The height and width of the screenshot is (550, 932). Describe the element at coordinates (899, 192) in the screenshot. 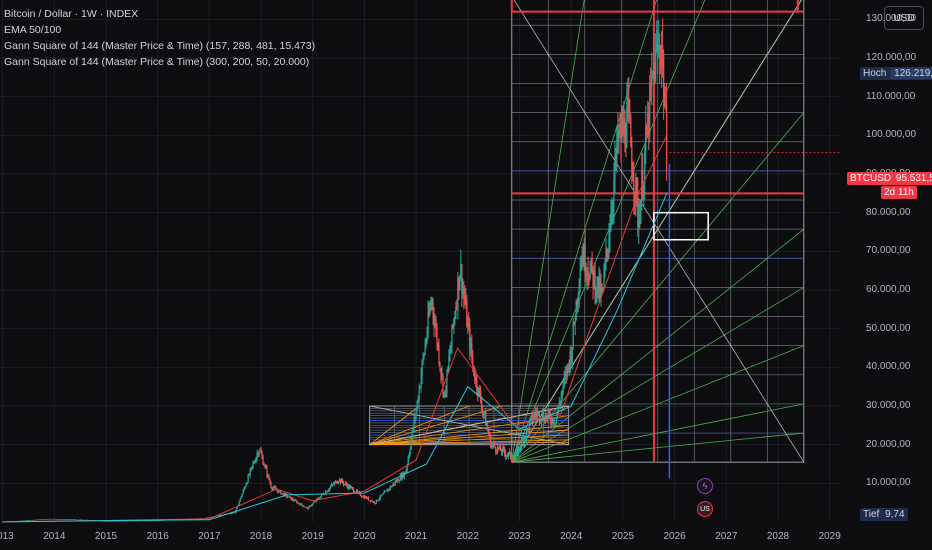

I see `bar-countdown: 2d 11h` at that location.